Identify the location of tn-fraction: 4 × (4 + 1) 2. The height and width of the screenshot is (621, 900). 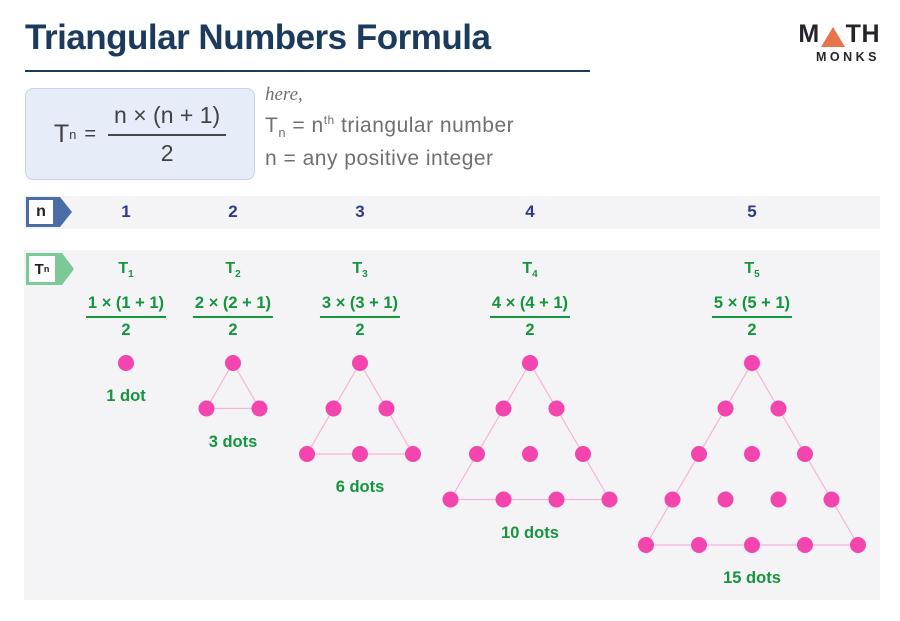
(530, 317).